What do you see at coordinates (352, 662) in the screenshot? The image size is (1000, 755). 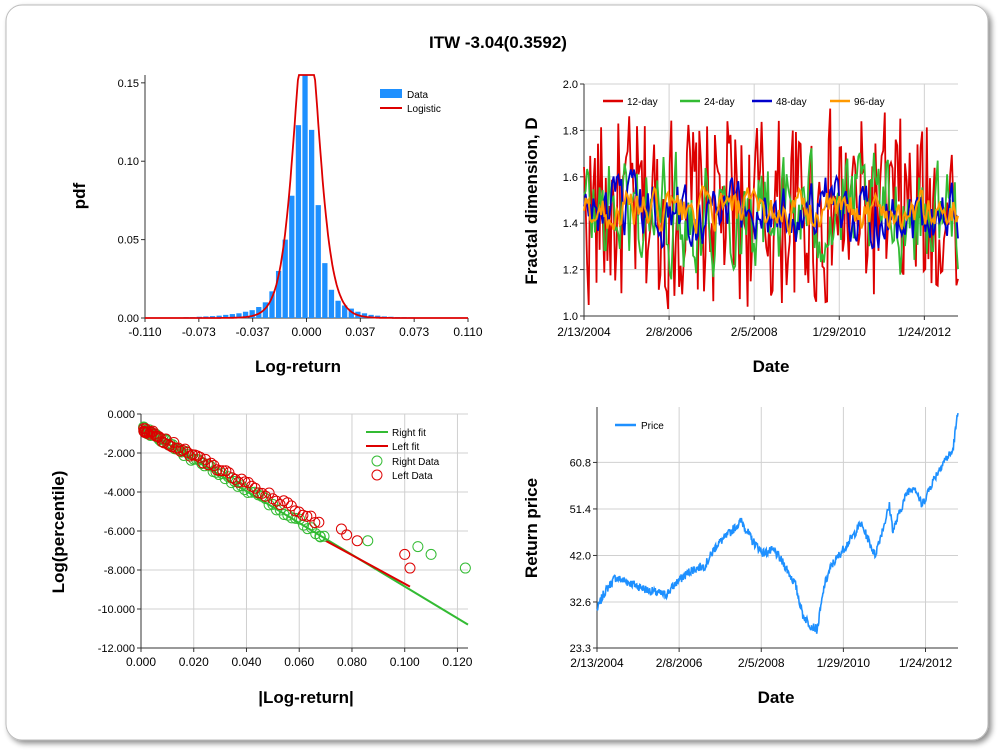 I see `x-tick-label: 0.080` at bounding box center [352, 662].